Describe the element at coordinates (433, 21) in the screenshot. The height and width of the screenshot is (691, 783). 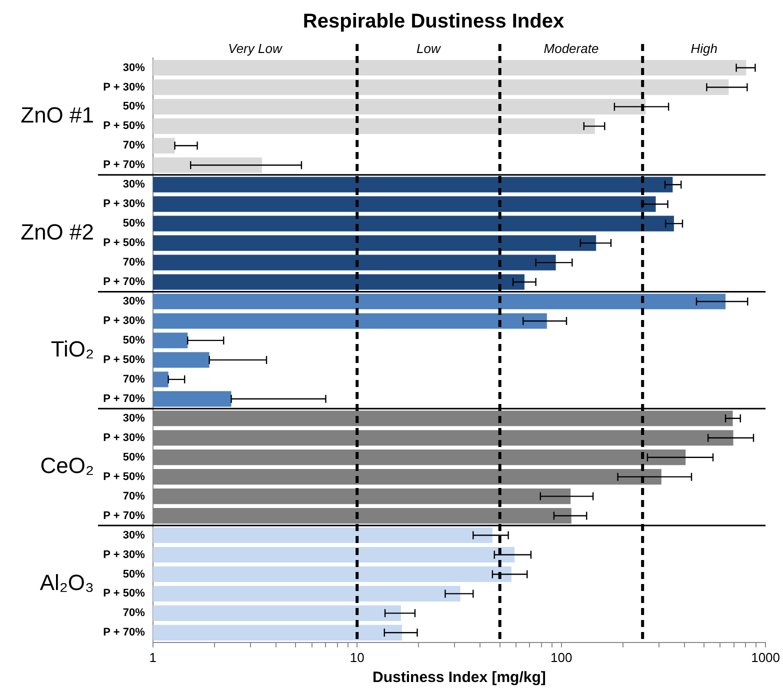
I see `chart-title: Respirable Dustiness Index` at that location.